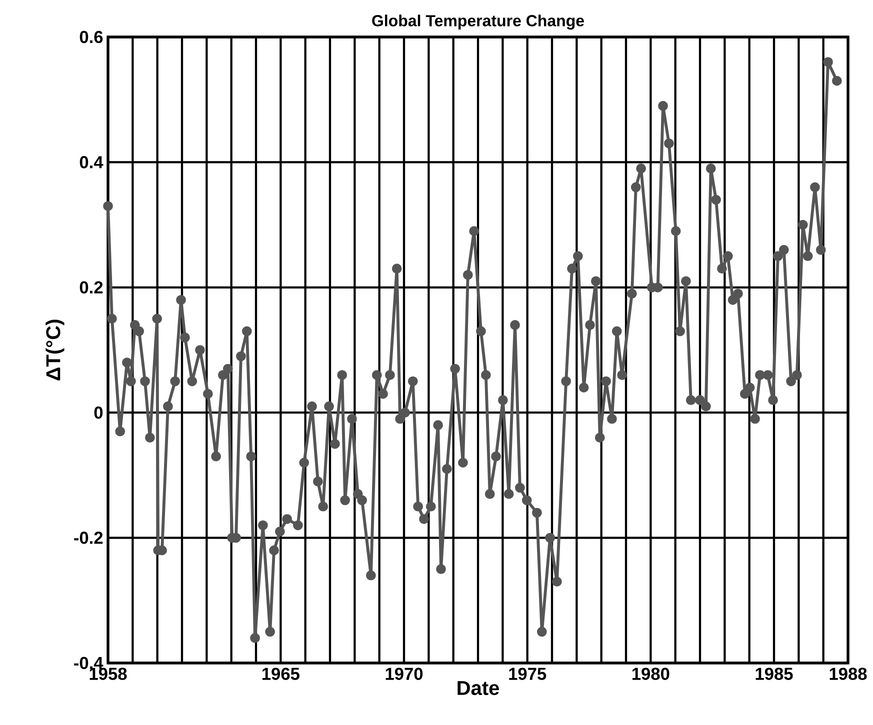 Image resolution: width=873 pixels, height=725 pixels. Describe the element at coordinates (88, 538) in the screenshot. I see `y-tick-label: -0.2` at that location.